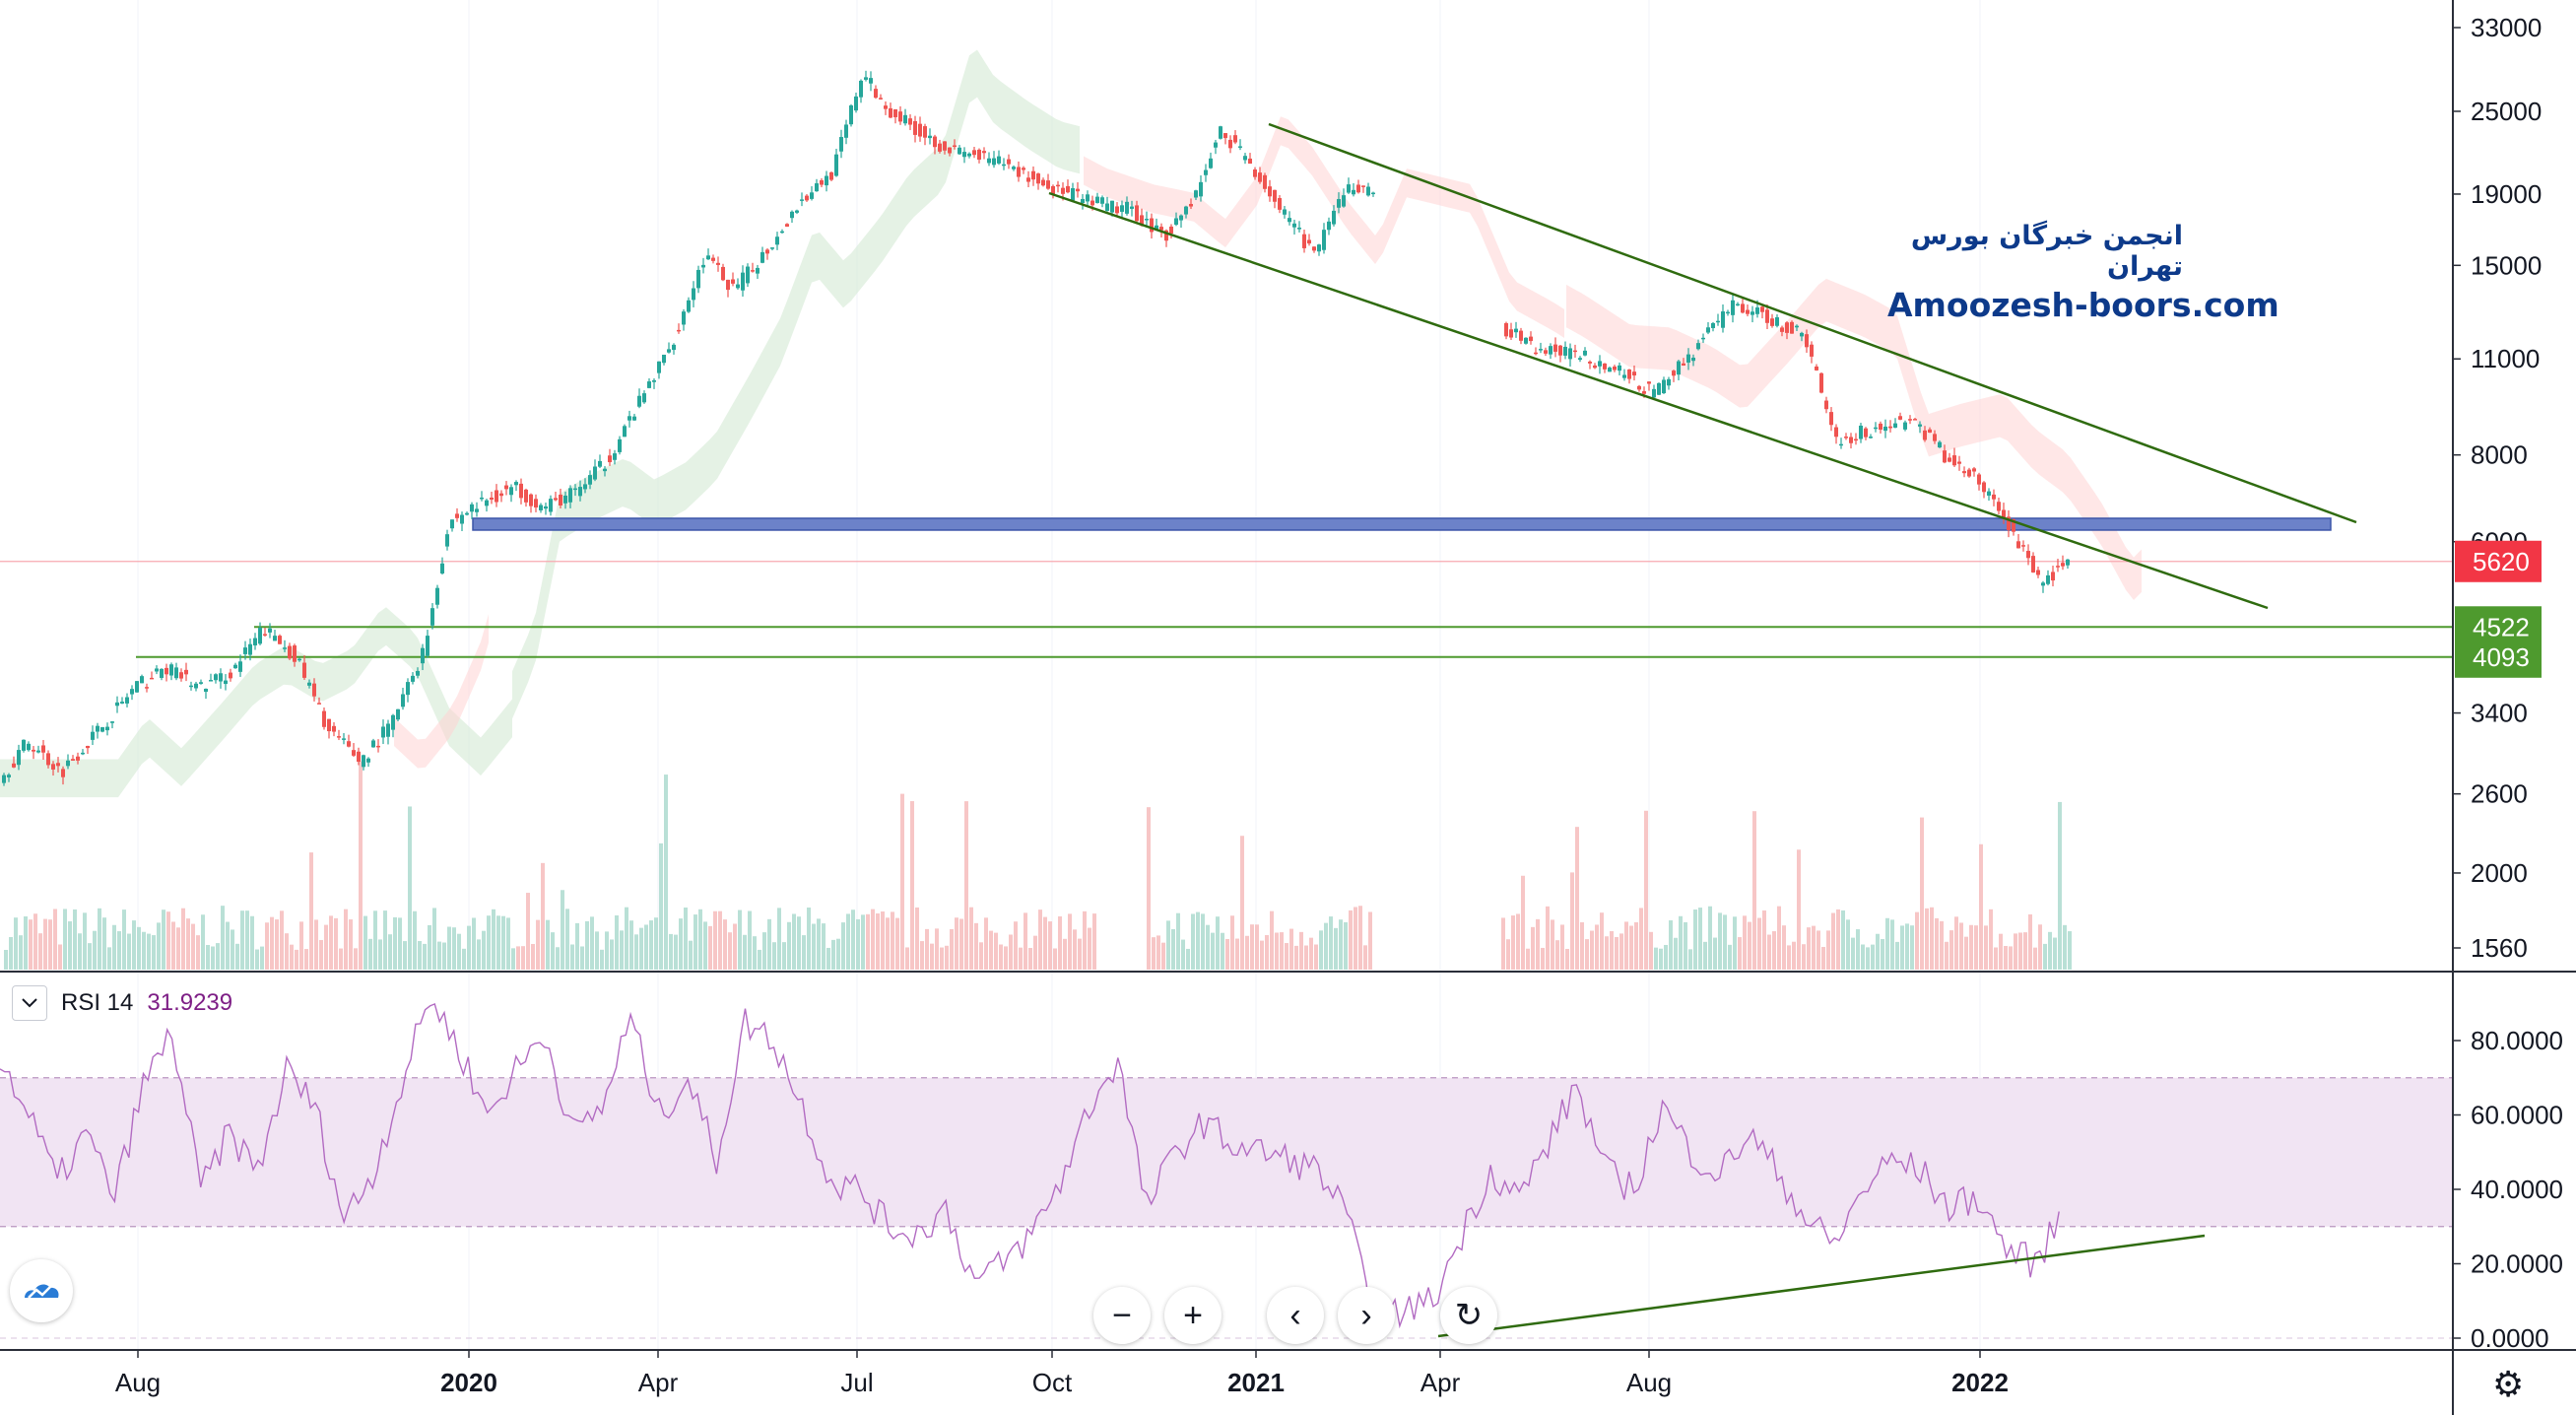 The height and width of the screenshot is (1415, 2576). I want to click on scroll-right-button: ›, so click(1367, 1315).